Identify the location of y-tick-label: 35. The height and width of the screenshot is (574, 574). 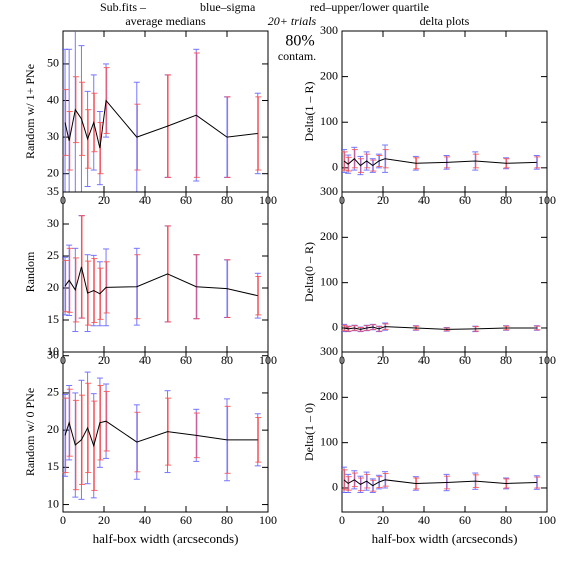
(53, 191).